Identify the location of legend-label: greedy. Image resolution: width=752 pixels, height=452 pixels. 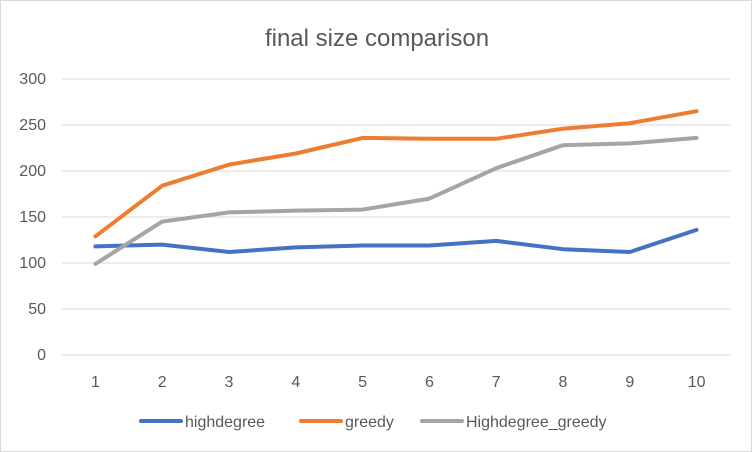
(369, 422).